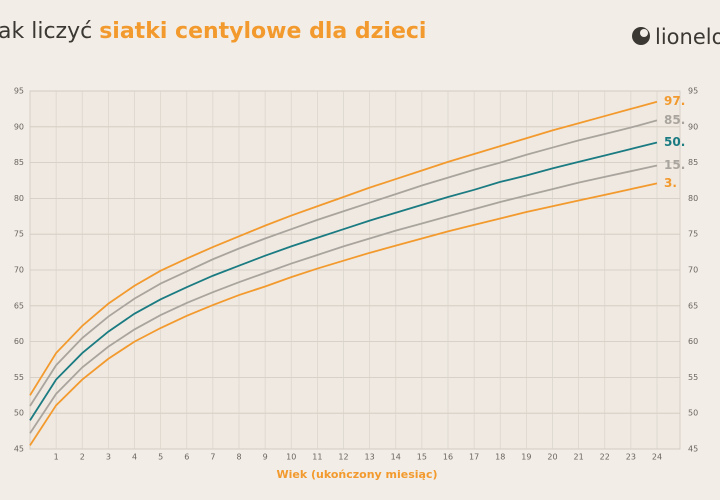  Describe the element at coordinates (693, 91) in the screenshot. I see `y-tick-label-right: 95` at that location.